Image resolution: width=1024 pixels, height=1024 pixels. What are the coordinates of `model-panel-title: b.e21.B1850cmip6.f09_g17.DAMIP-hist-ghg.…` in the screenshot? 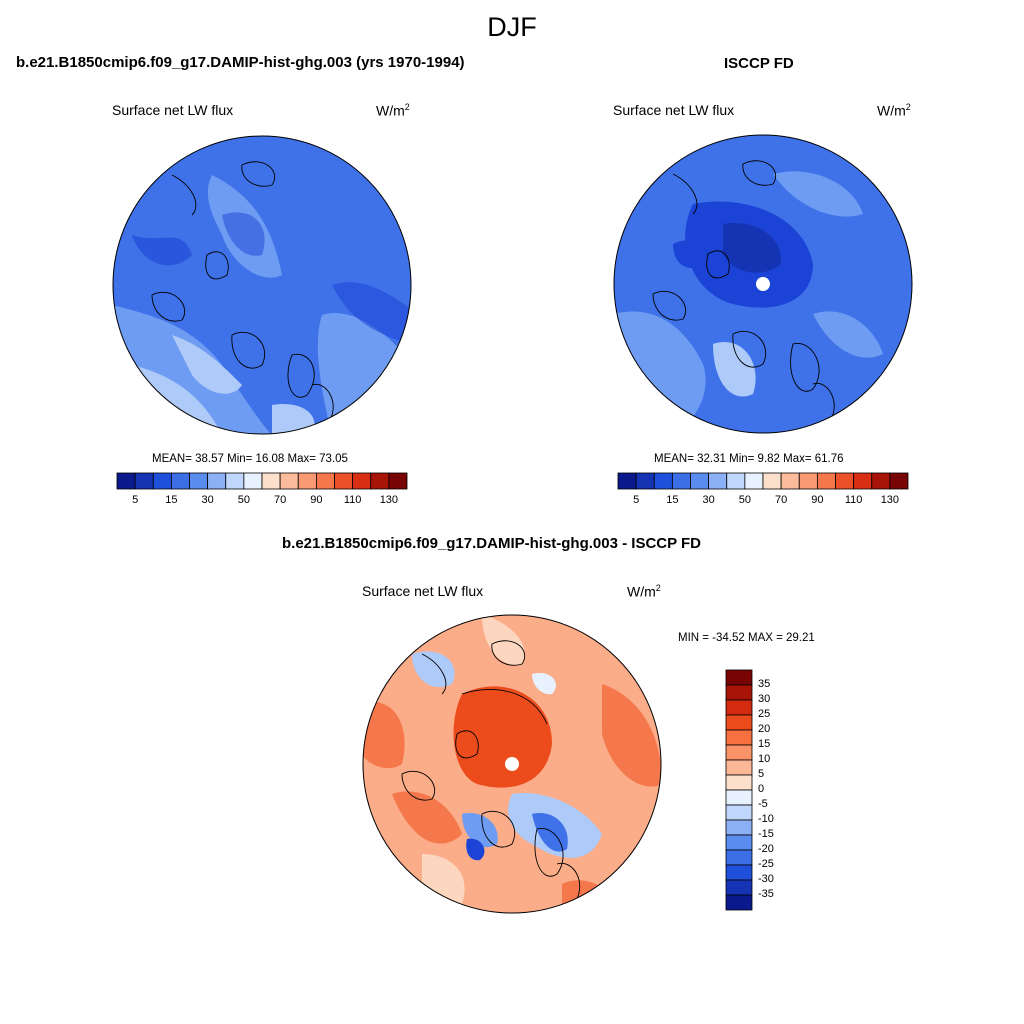 It's located at (240, 62).